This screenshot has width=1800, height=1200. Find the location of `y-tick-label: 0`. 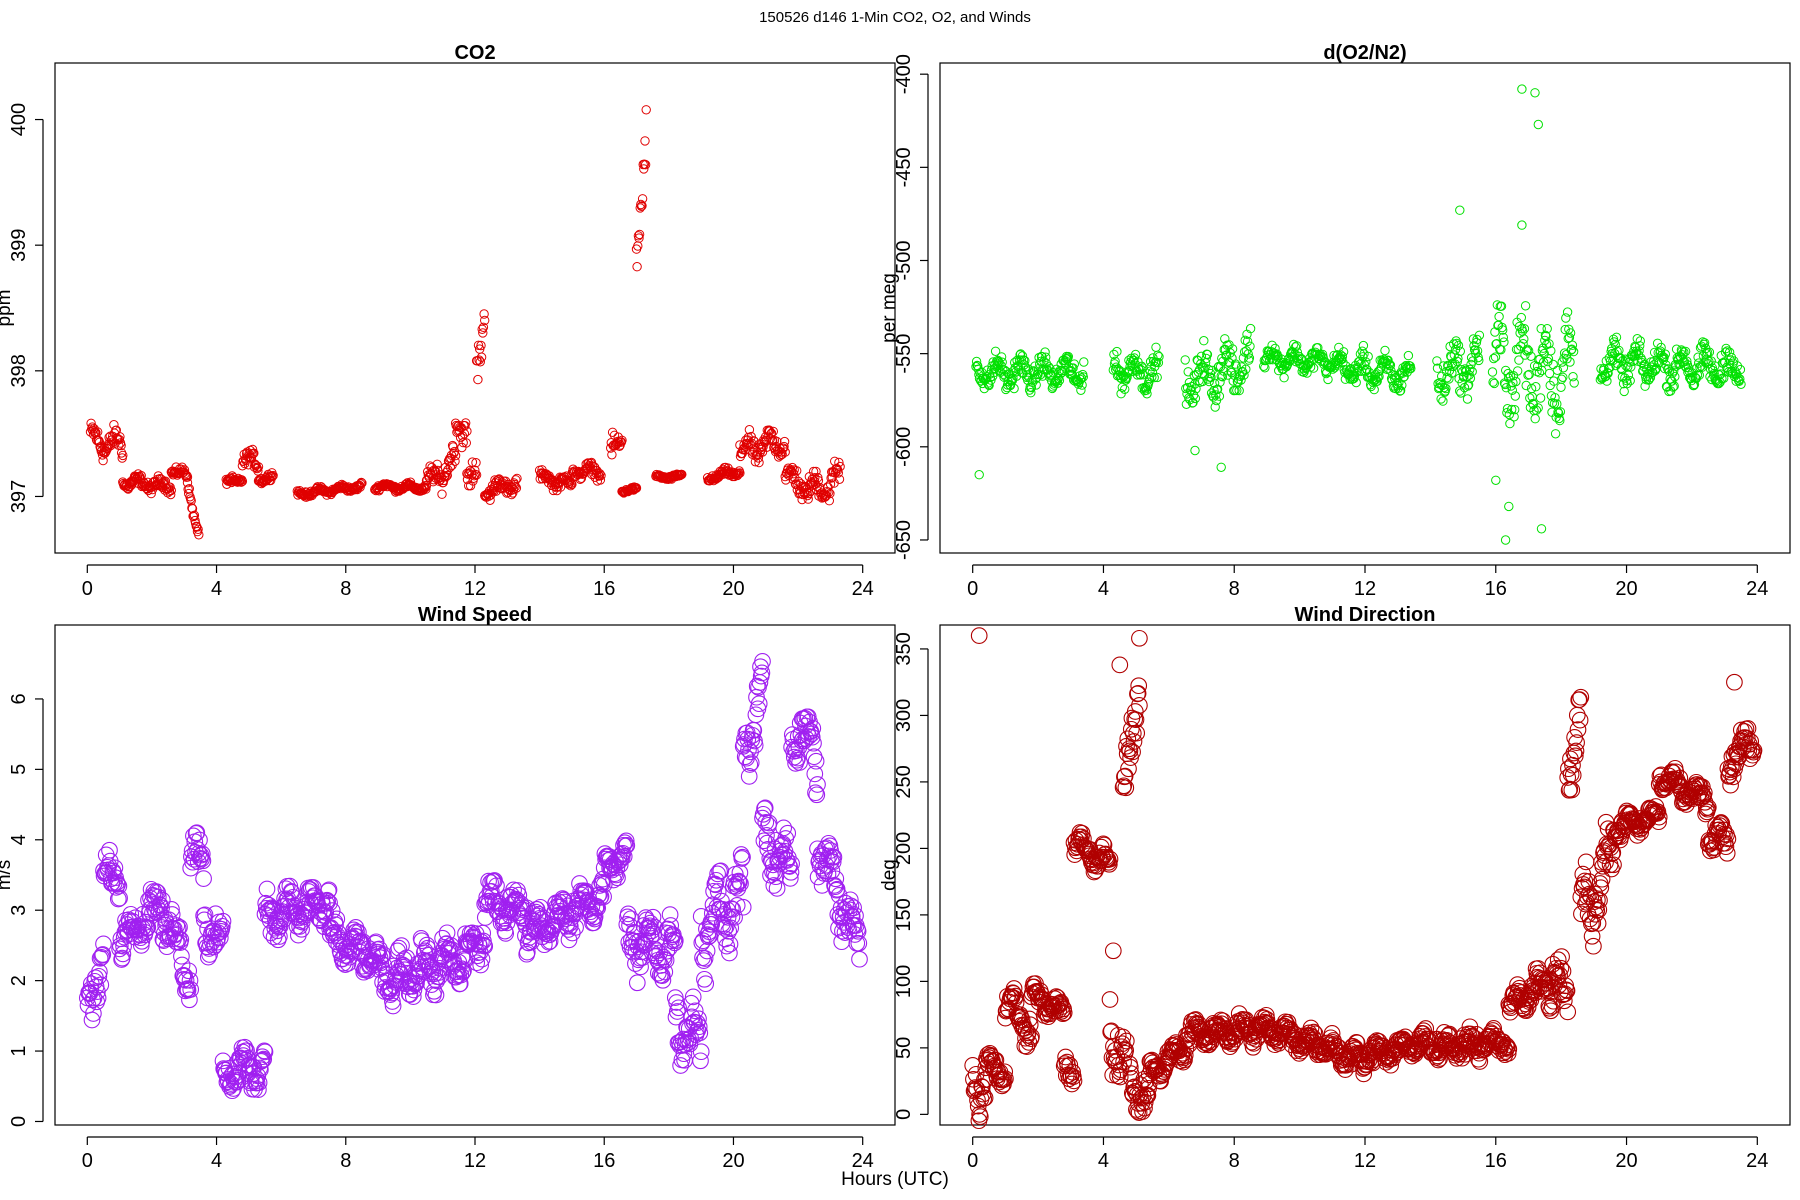

y-tick-label: 0 is located at coordinates (19, 1121).